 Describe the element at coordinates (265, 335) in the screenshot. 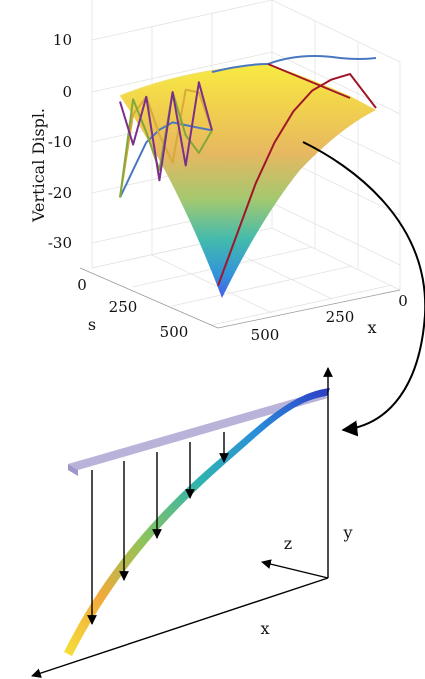

I see `x-tick-label: 500` at that location.